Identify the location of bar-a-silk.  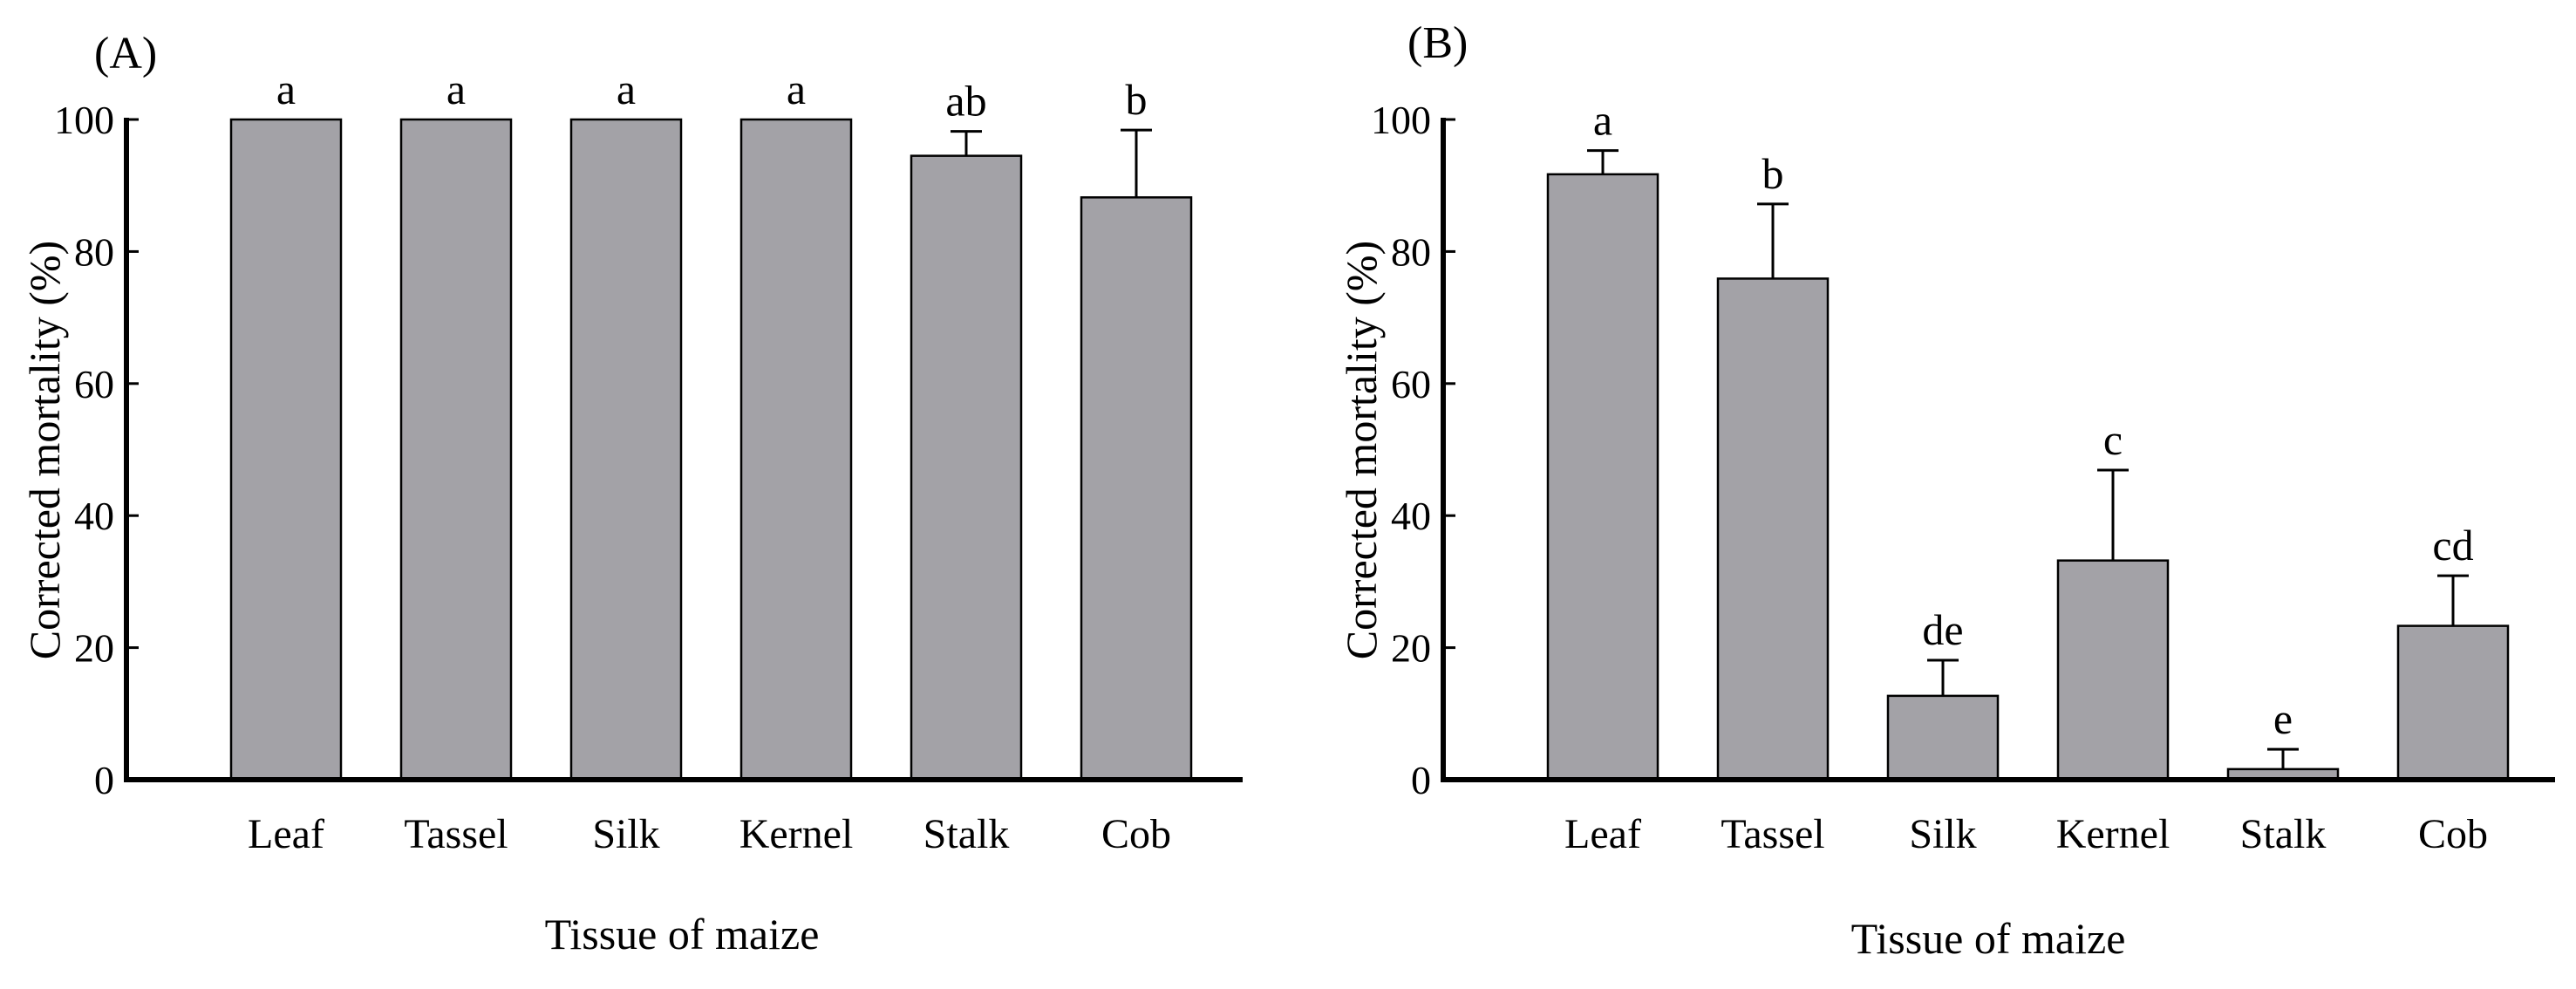
(626, 449).